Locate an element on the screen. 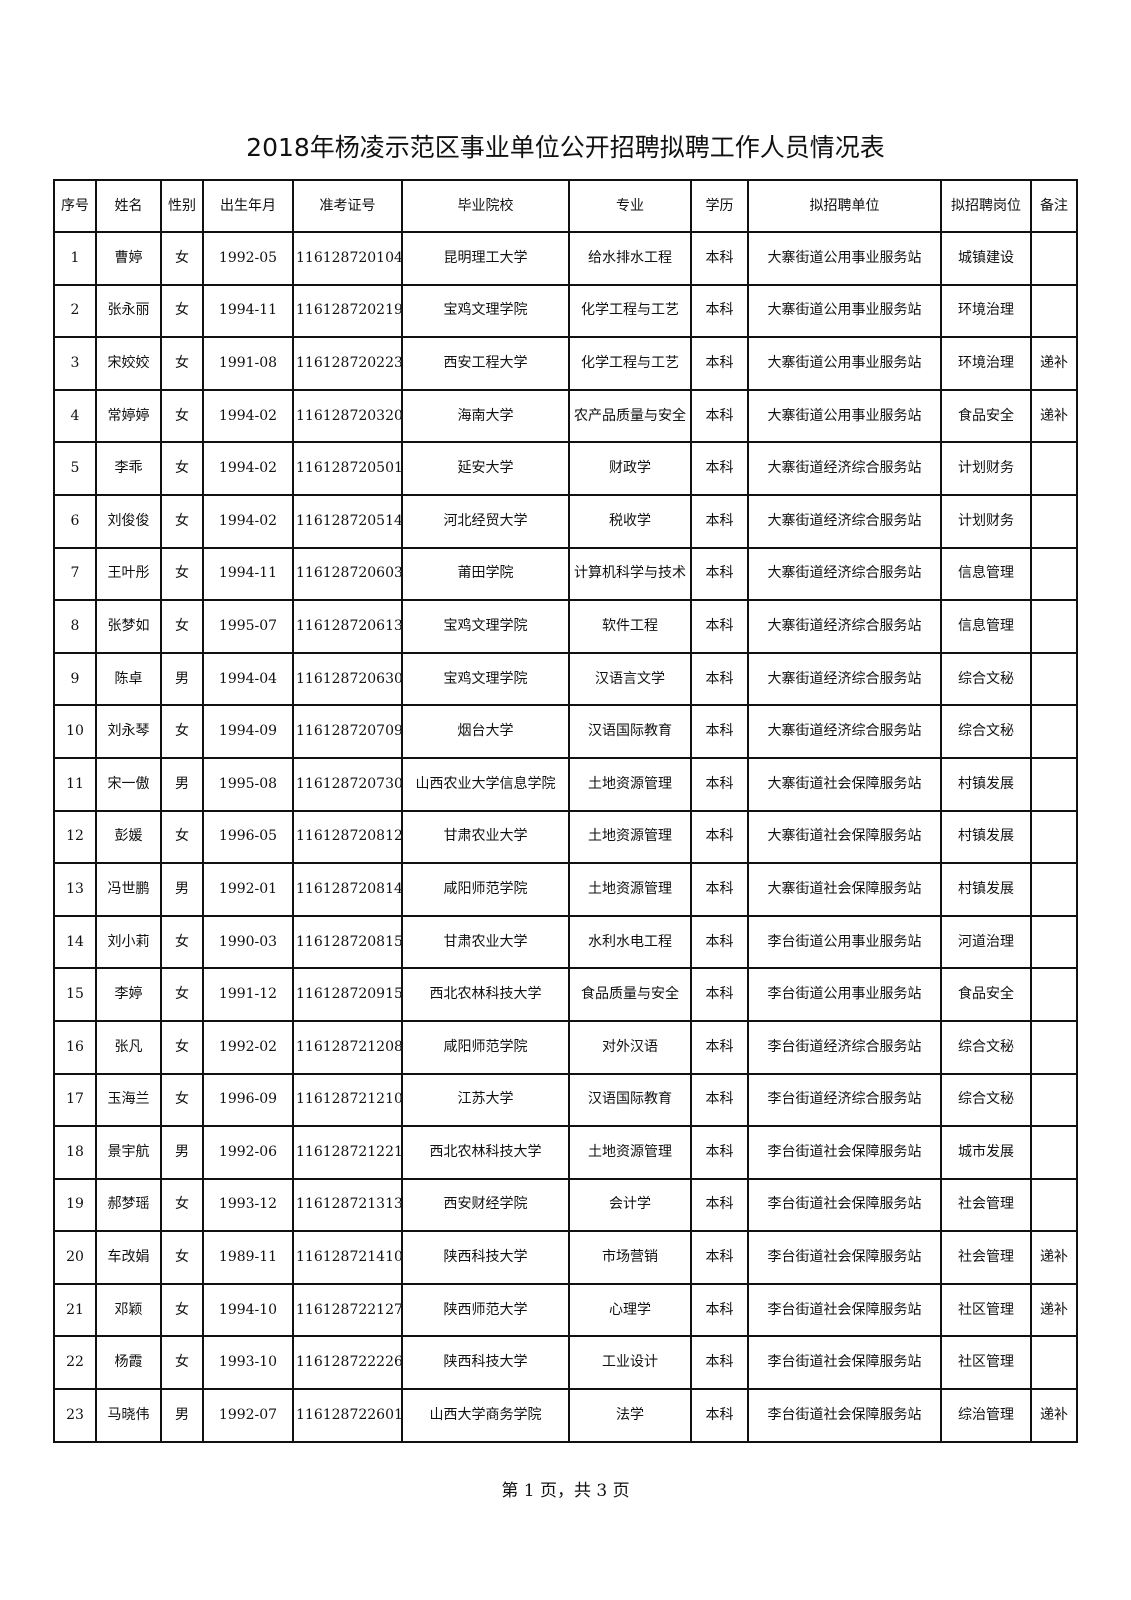  table-cell: 8 is located at coordinates (75, 626).